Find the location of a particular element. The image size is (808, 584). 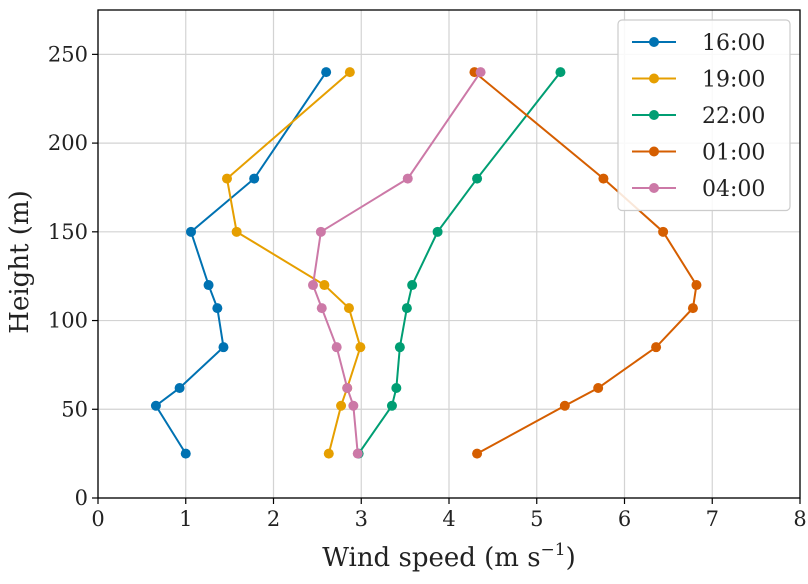

x-tick-label: 8 is located at coordinates (799, 519).